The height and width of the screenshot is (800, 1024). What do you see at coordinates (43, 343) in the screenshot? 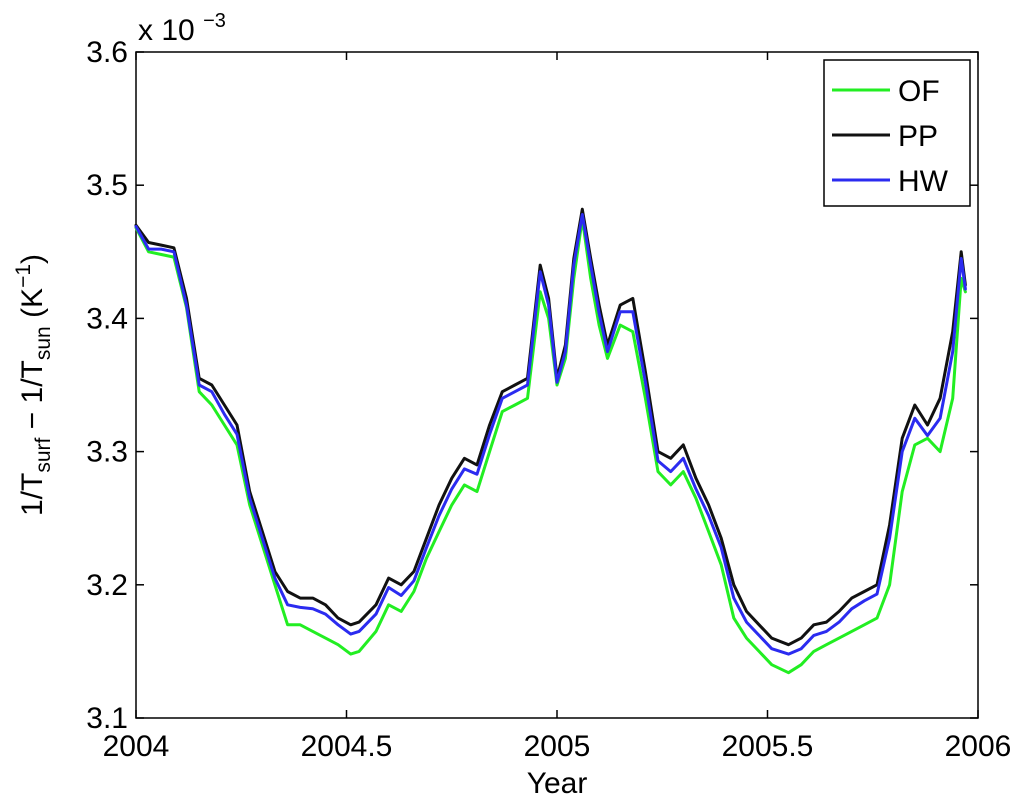
I see `ylabel-sub2: sun` at bounding box center [43, 343].